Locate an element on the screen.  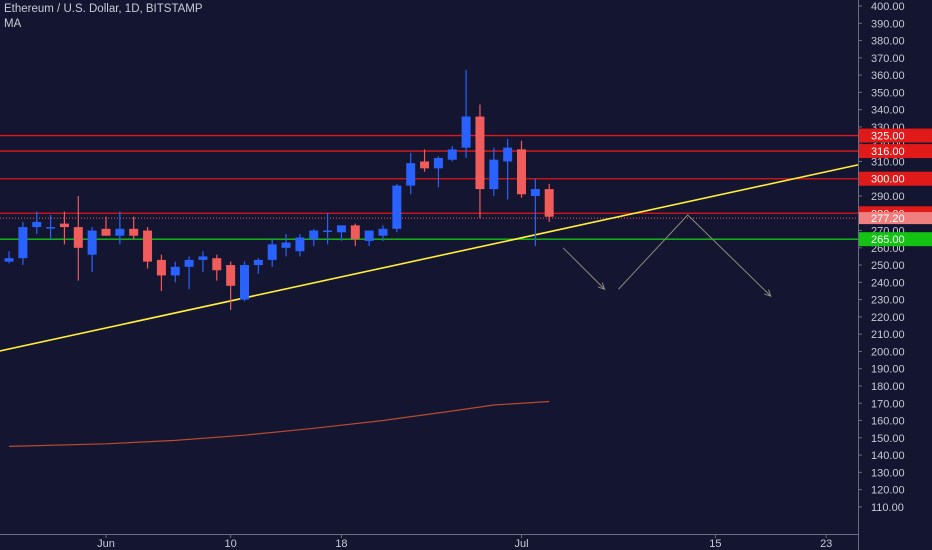
y-tick-label: 200.00 is located at coordinates (888, 352).